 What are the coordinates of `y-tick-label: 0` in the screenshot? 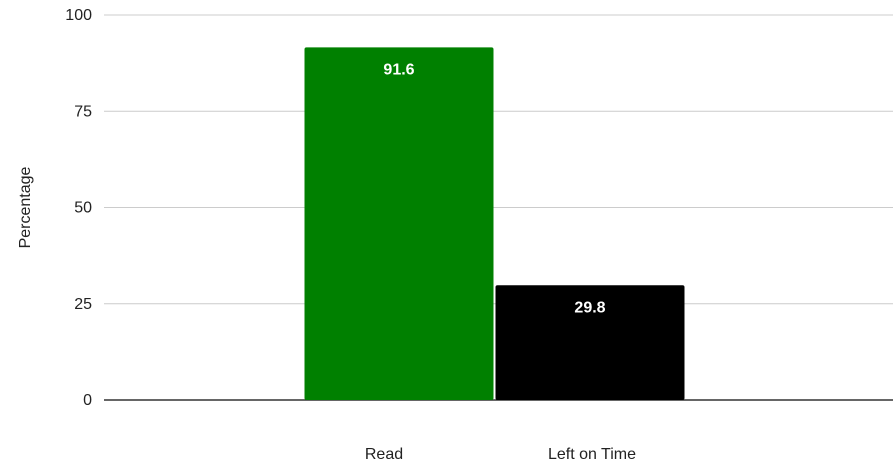 It's located at (87, 400).